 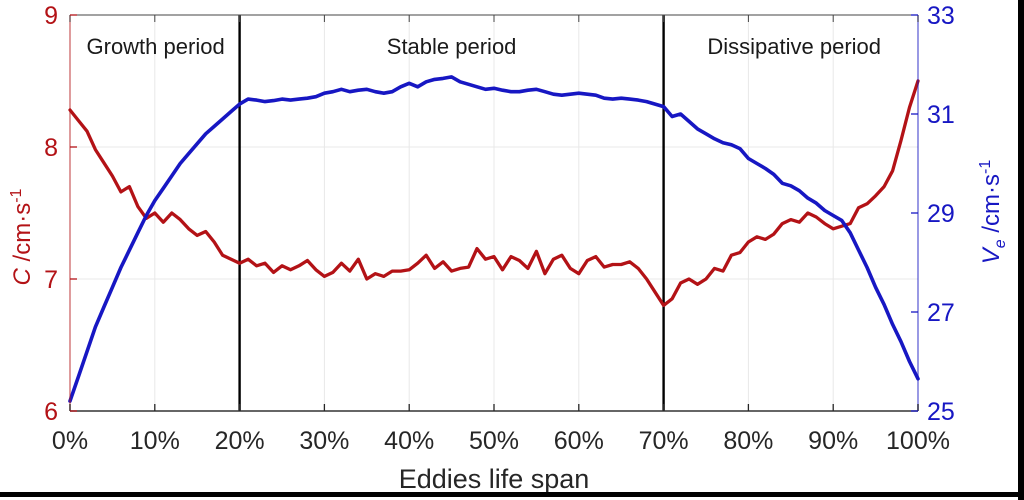 I want to click on left-tick-label: 9, so click(x=51, y=16).